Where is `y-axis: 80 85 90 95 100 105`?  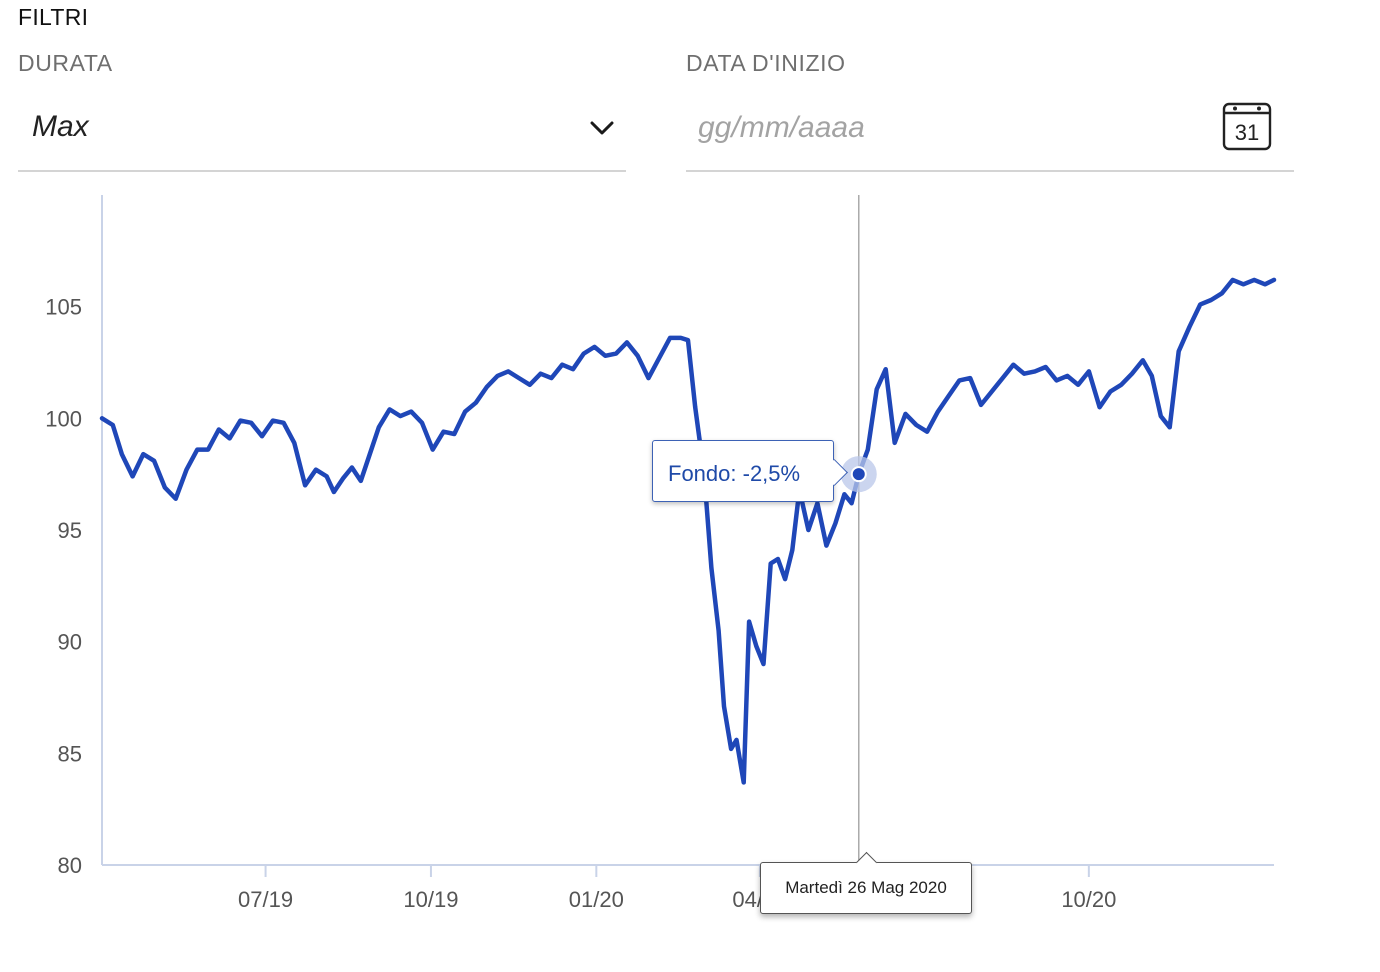 y-axis: 80 85 90 95 100 105 is located at coordinates (74, 536).